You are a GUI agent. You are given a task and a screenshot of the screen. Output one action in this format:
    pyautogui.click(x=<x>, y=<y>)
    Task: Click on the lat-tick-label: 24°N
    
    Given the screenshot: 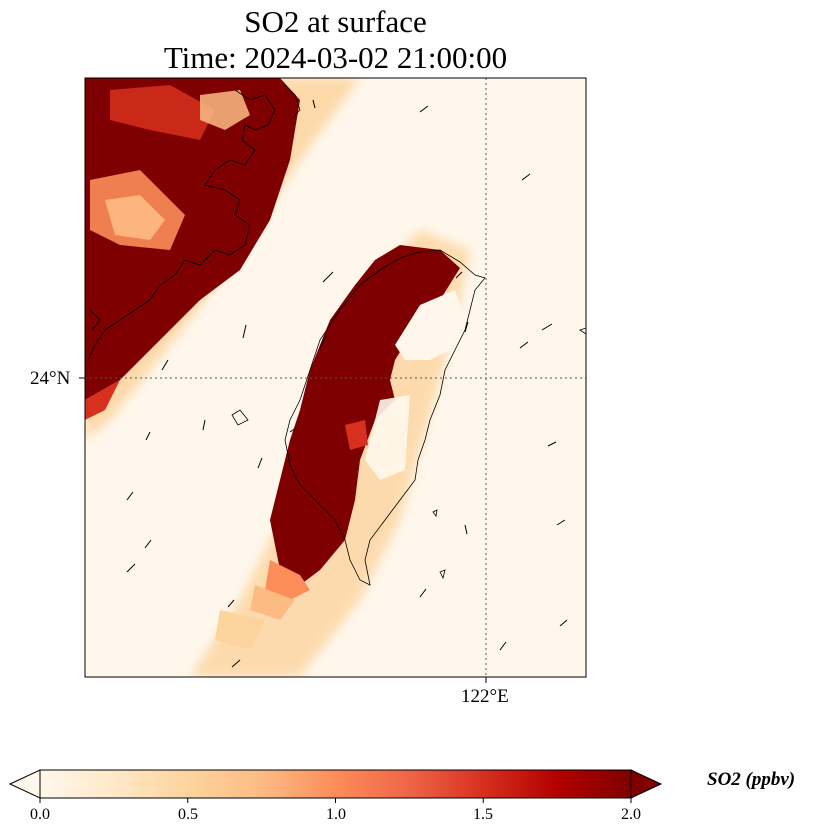 What is the action you would take?
    pyautogui.click(x=50, y=378)
    